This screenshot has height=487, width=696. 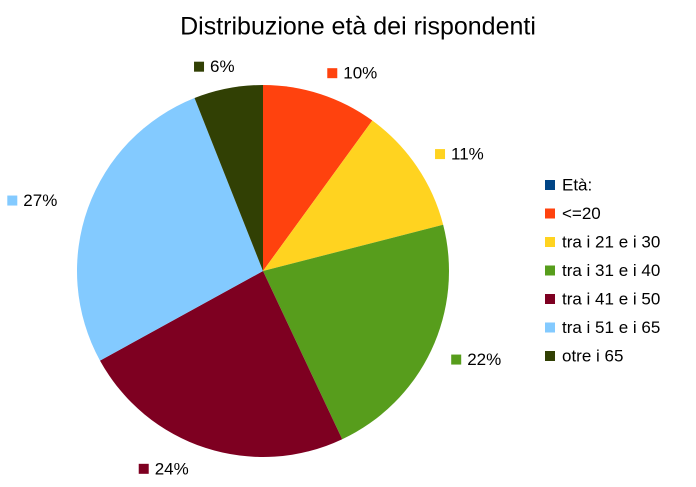 What do you see at coordinates (577, 184) in the screenshot?
I see `legend-title: Età:` at bounding box center [577, 184].